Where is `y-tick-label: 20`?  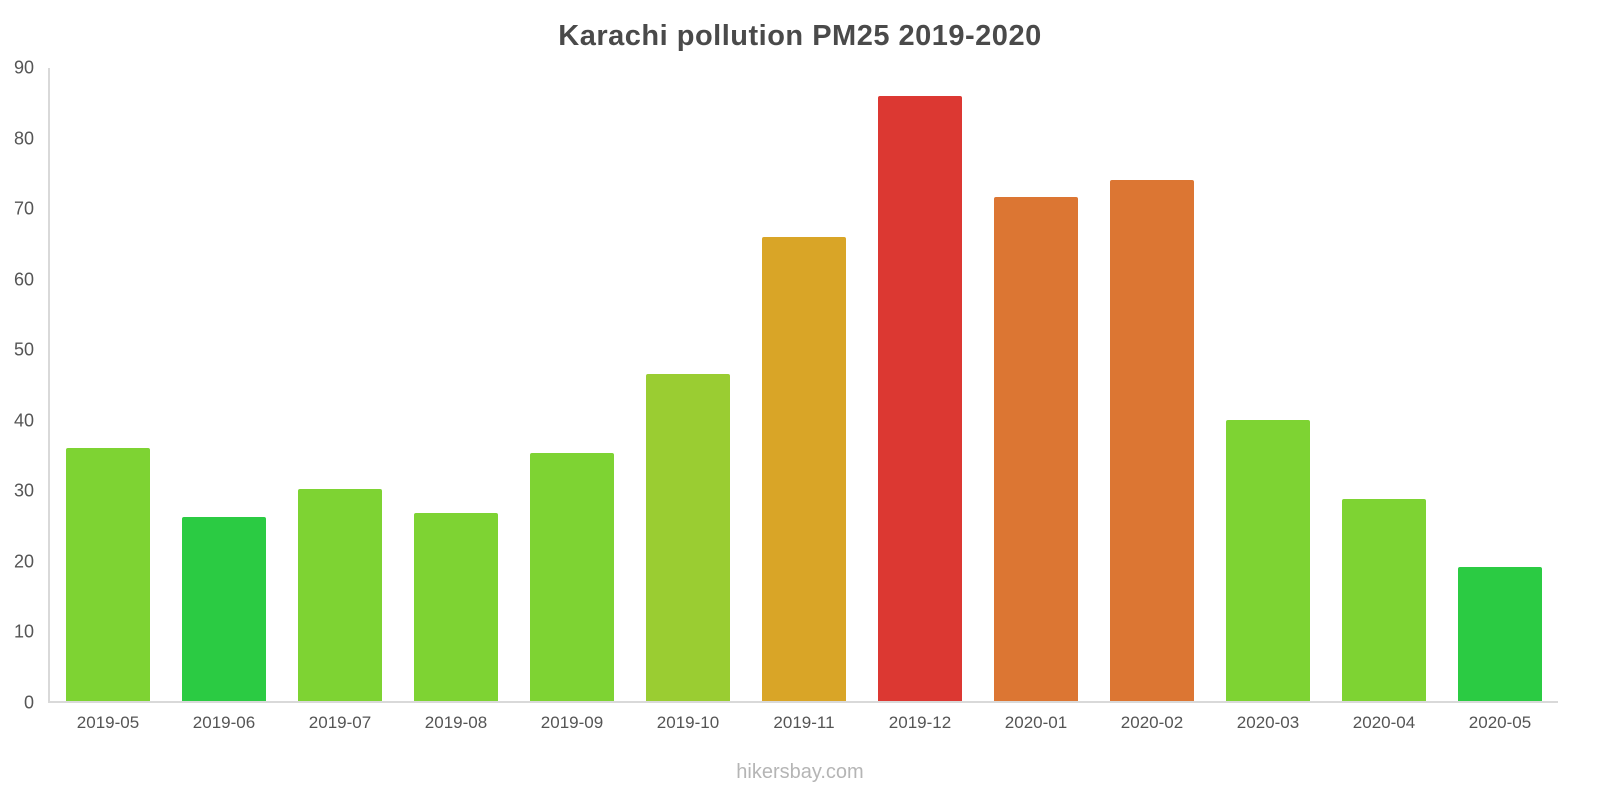 y-tick-label: 20 is located at coordinates (23, 561).